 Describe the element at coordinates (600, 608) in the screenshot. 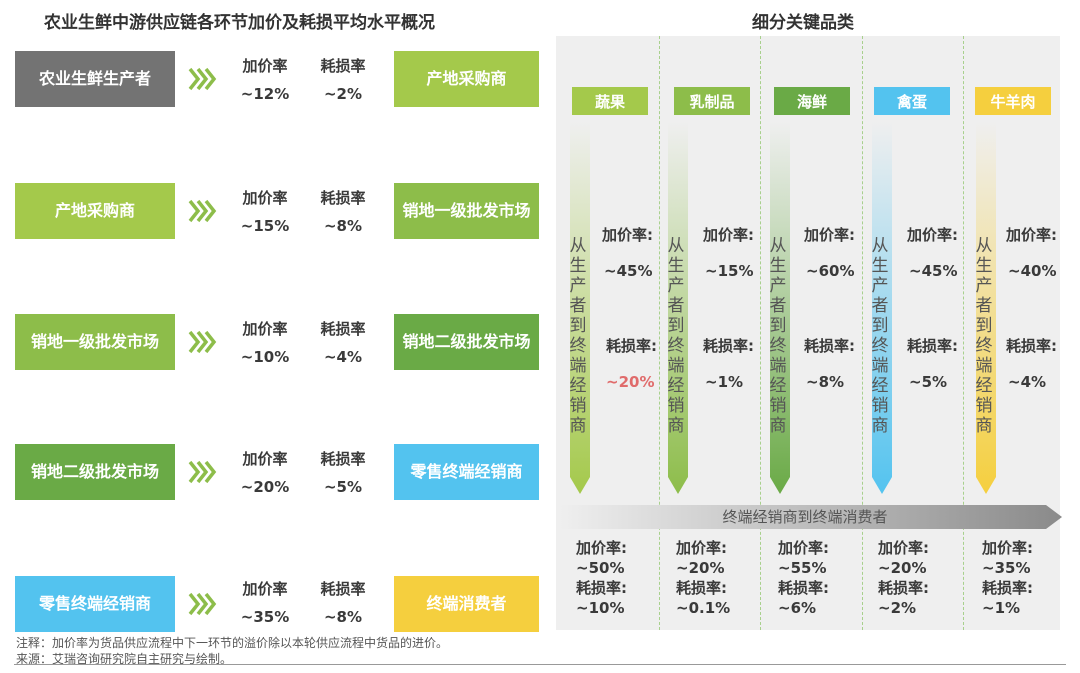

I see `retail-loss-value: ~10%` at that location.